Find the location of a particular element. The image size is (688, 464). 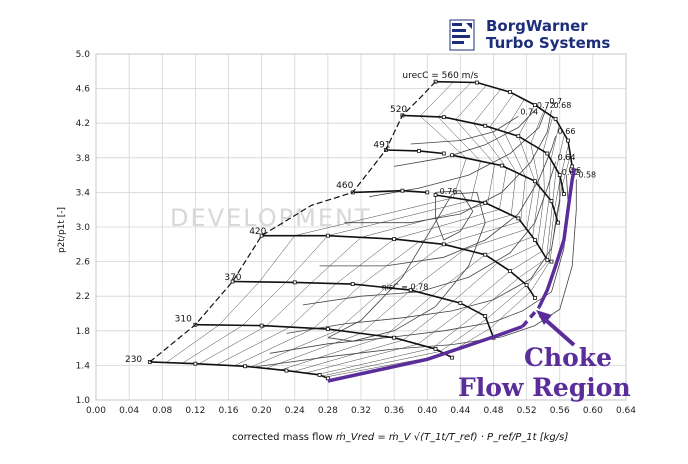

efficiency-label: 0.58 is located at coordinates (587, 174).